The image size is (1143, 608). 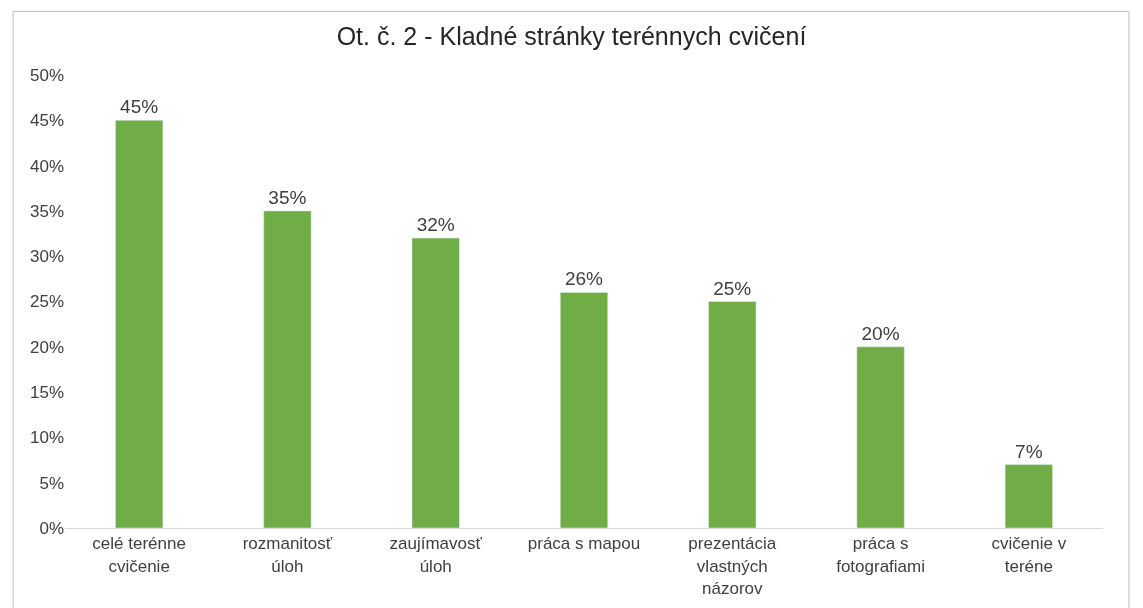 What do you see at coordinates (46, 75) in the screenshot?
I see `y-tick-label: 50%` at bounding box center [46, 75].